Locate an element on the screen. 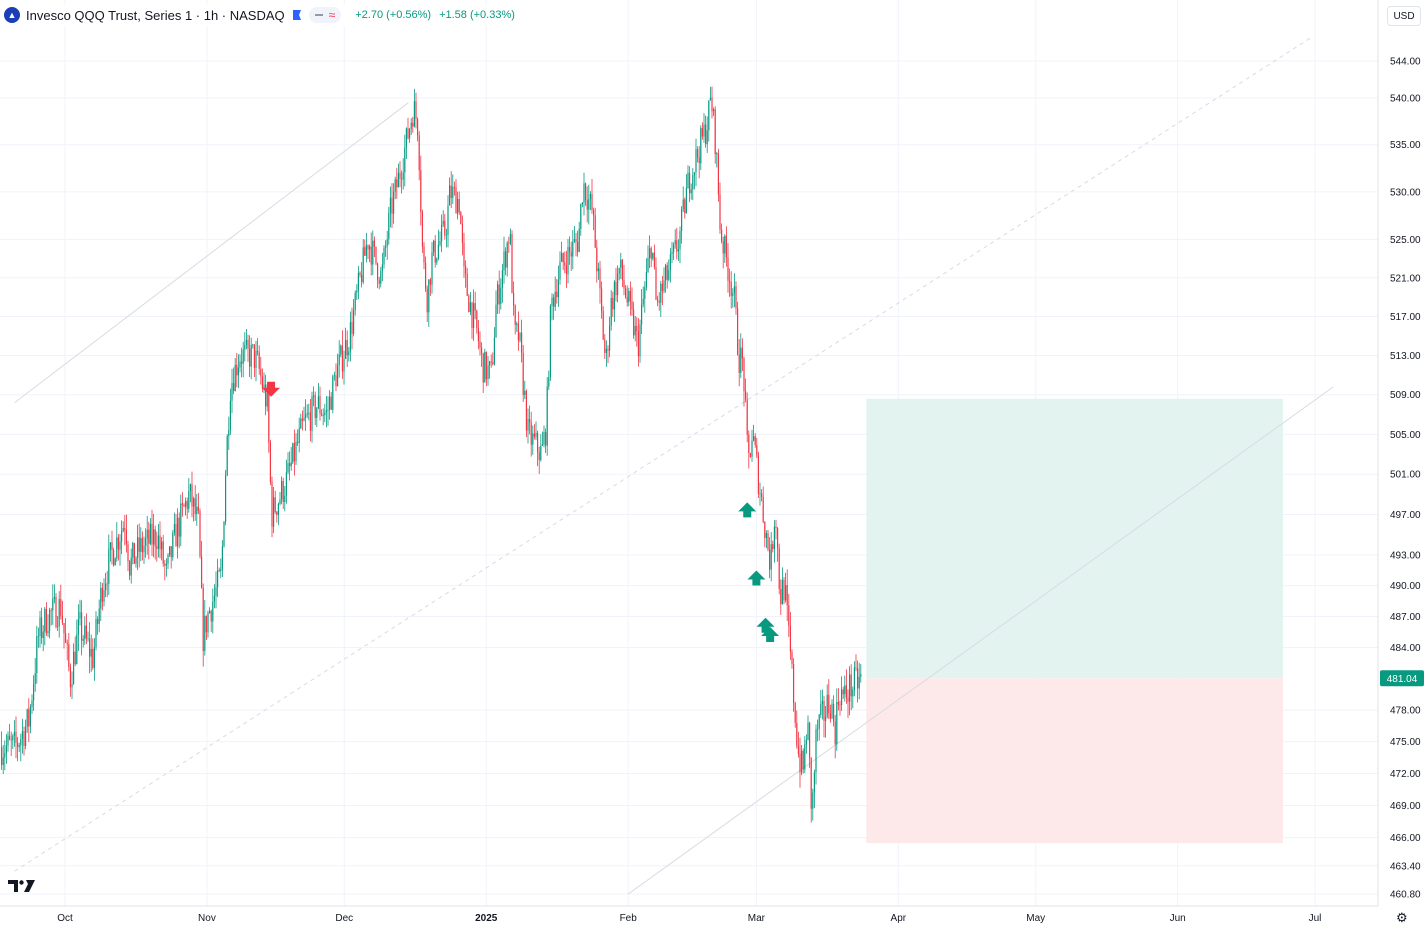 The height and width of the screenshot is (934, 1427). time-tick-label: Jun is located at coordinates (1178, 918).